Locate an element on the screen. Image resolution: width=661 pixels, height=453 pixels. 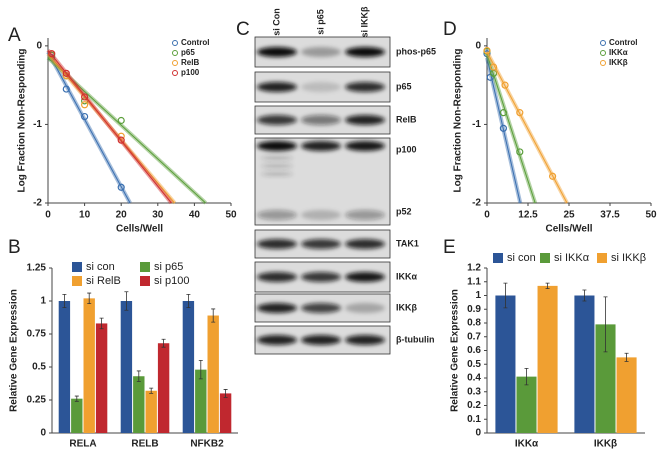
panel-letter: D is located at coordinates (450, 29).